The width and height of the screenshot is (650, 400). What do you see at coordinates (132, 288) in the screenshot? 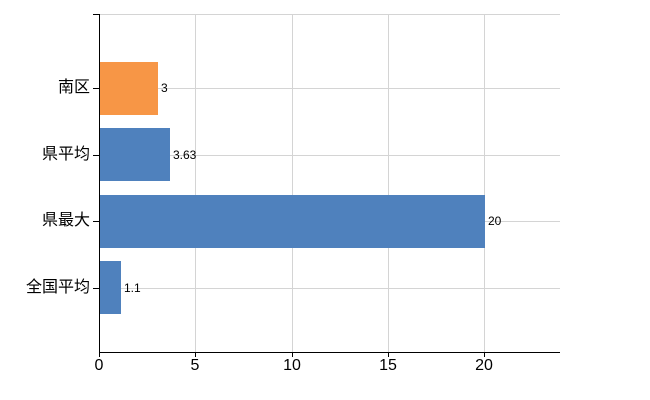
I see `value-label: 1.1` at bounding box center [132, 288].